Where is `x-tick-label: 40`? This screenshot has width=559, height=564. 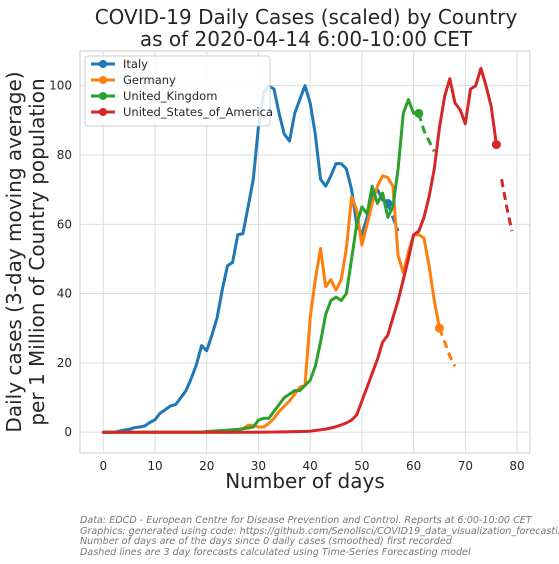 x-tick-label: 40 is located at coordinates (310, 466).